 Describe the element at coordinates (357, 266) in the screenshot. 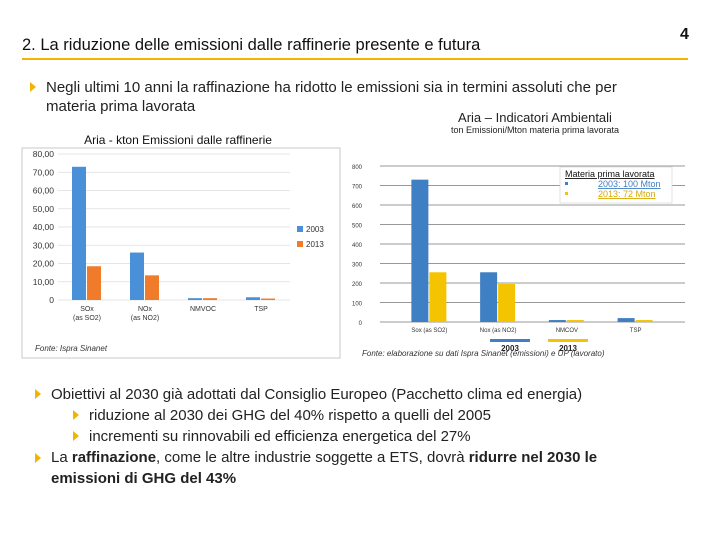

I see `y-tick-label: 300` at that location.